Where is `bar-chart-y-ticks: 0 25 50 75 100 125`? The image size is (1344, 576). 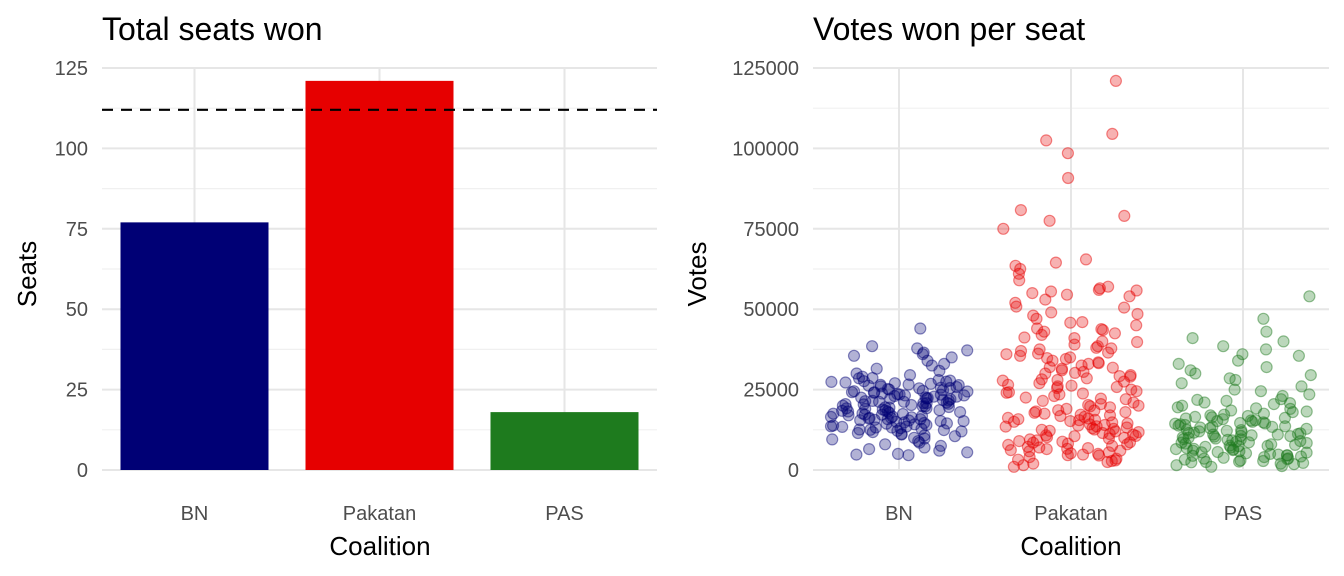
bar-chart-y-ticks: 0 25 50 75 100 125 is located at coordinates (71, 270).